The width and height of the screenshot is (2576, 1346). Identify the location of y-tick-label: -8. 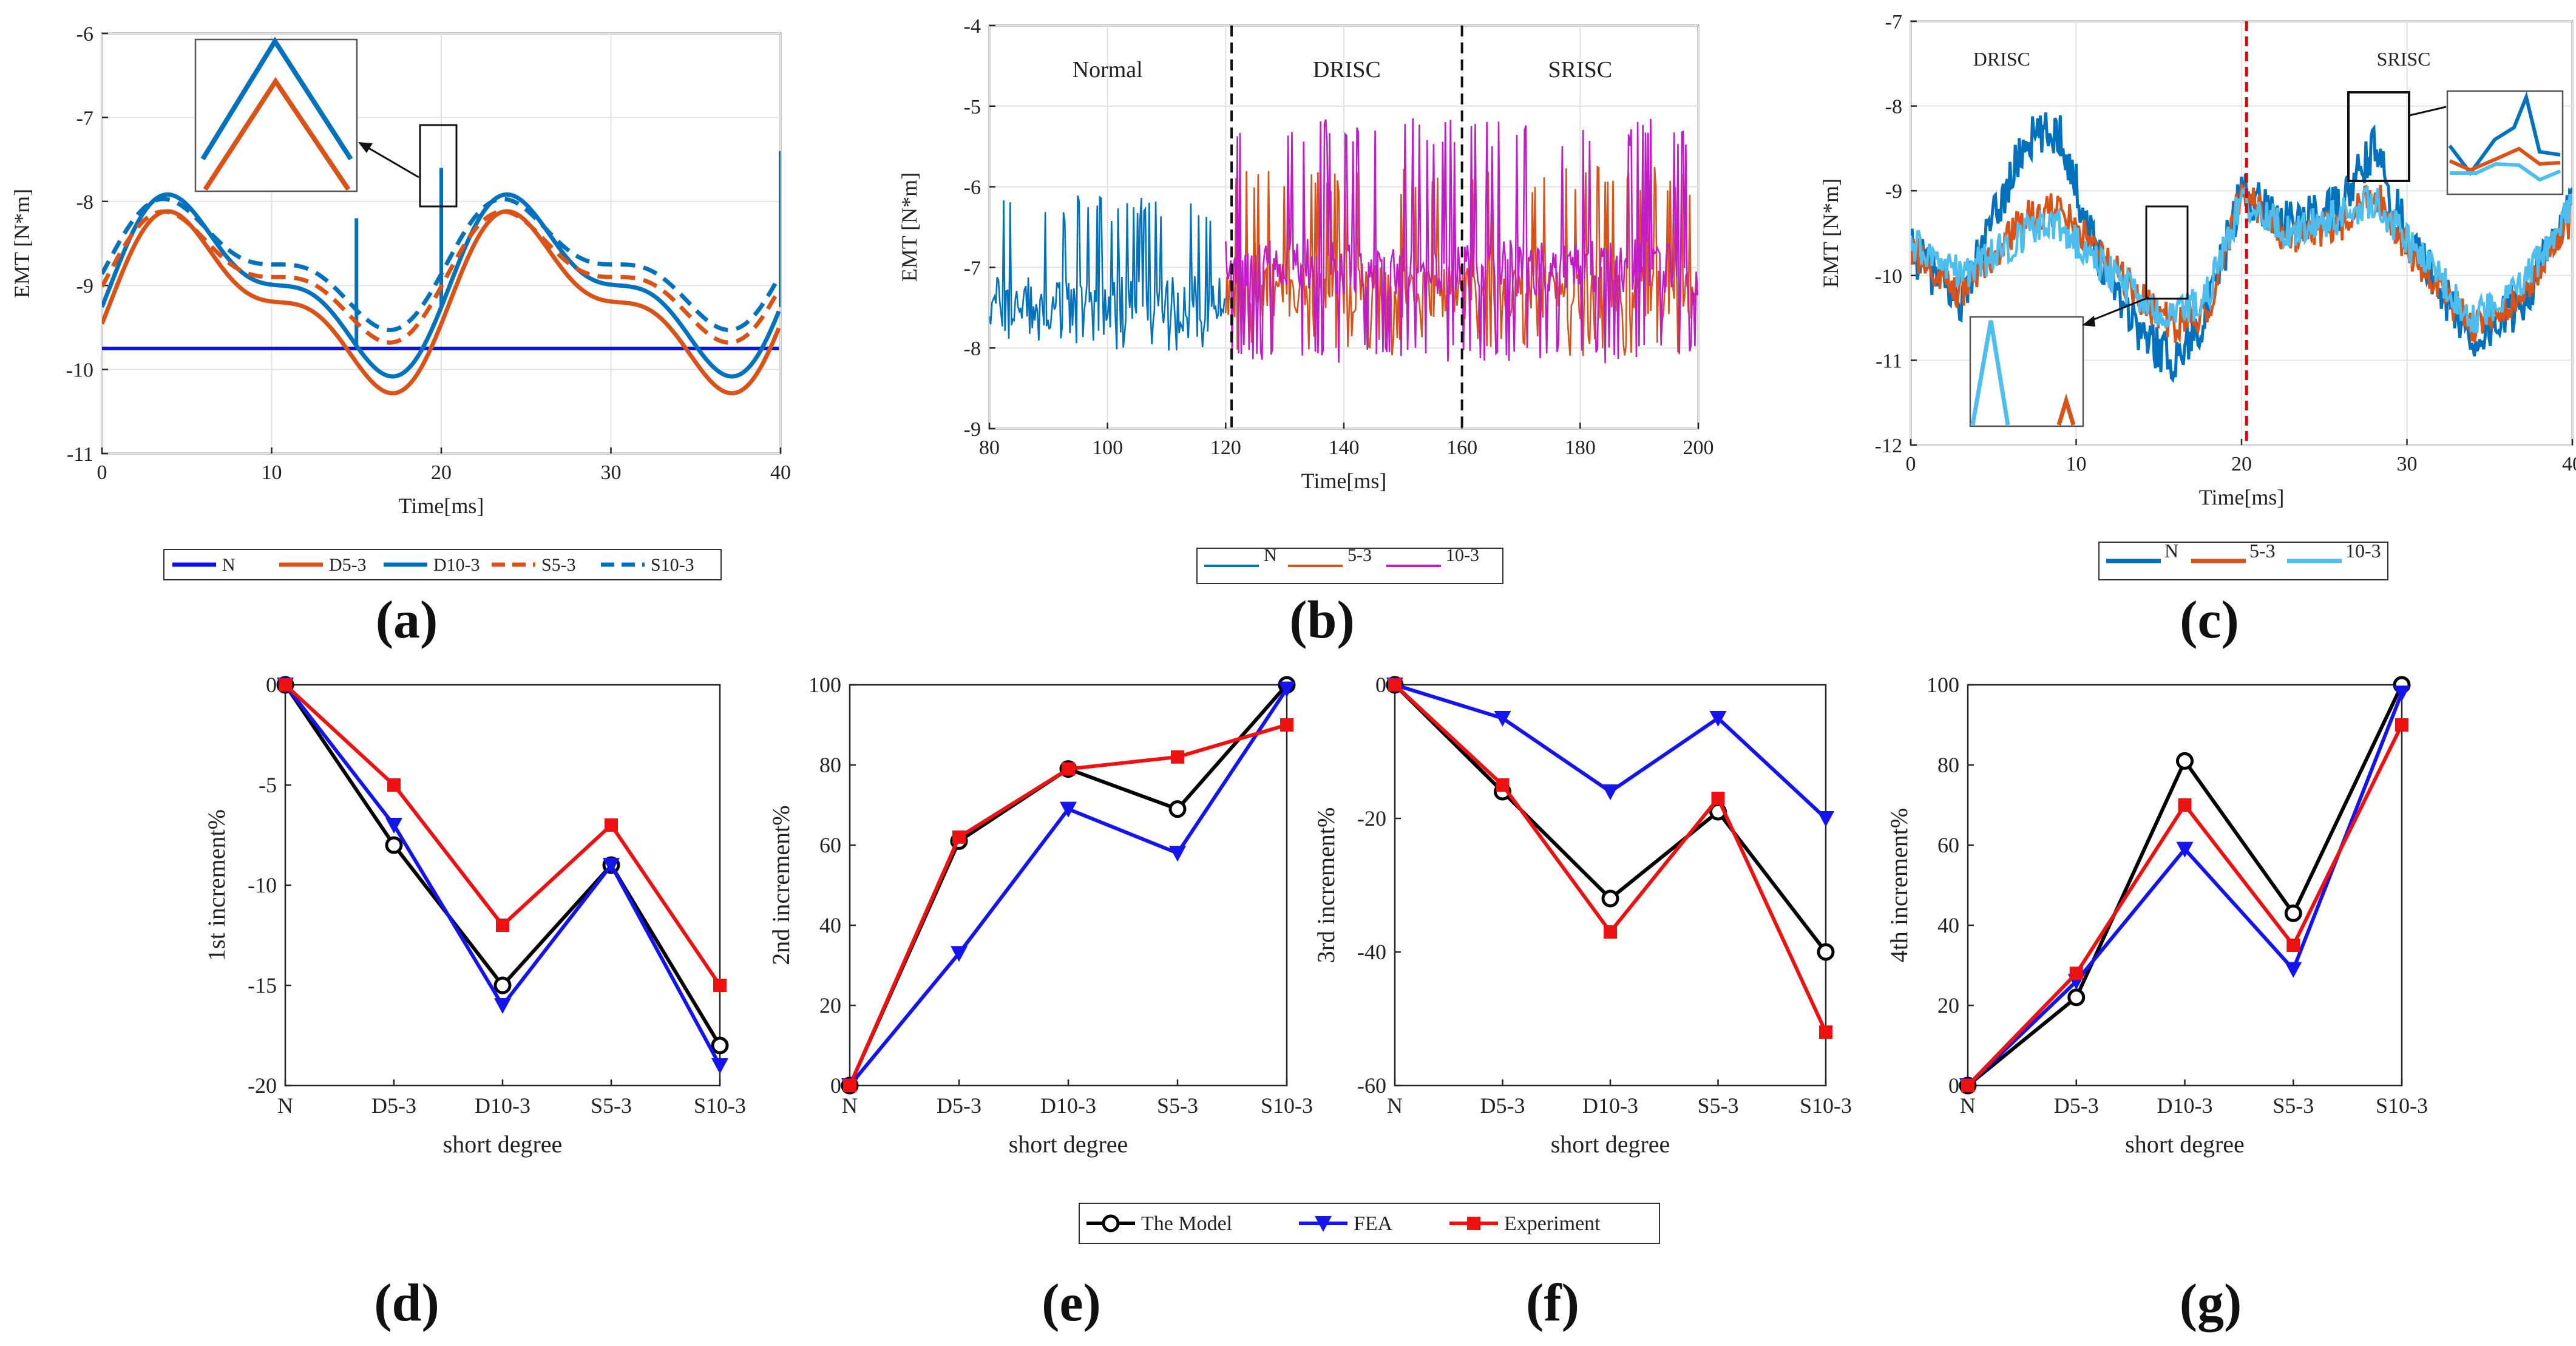
(972, 349).